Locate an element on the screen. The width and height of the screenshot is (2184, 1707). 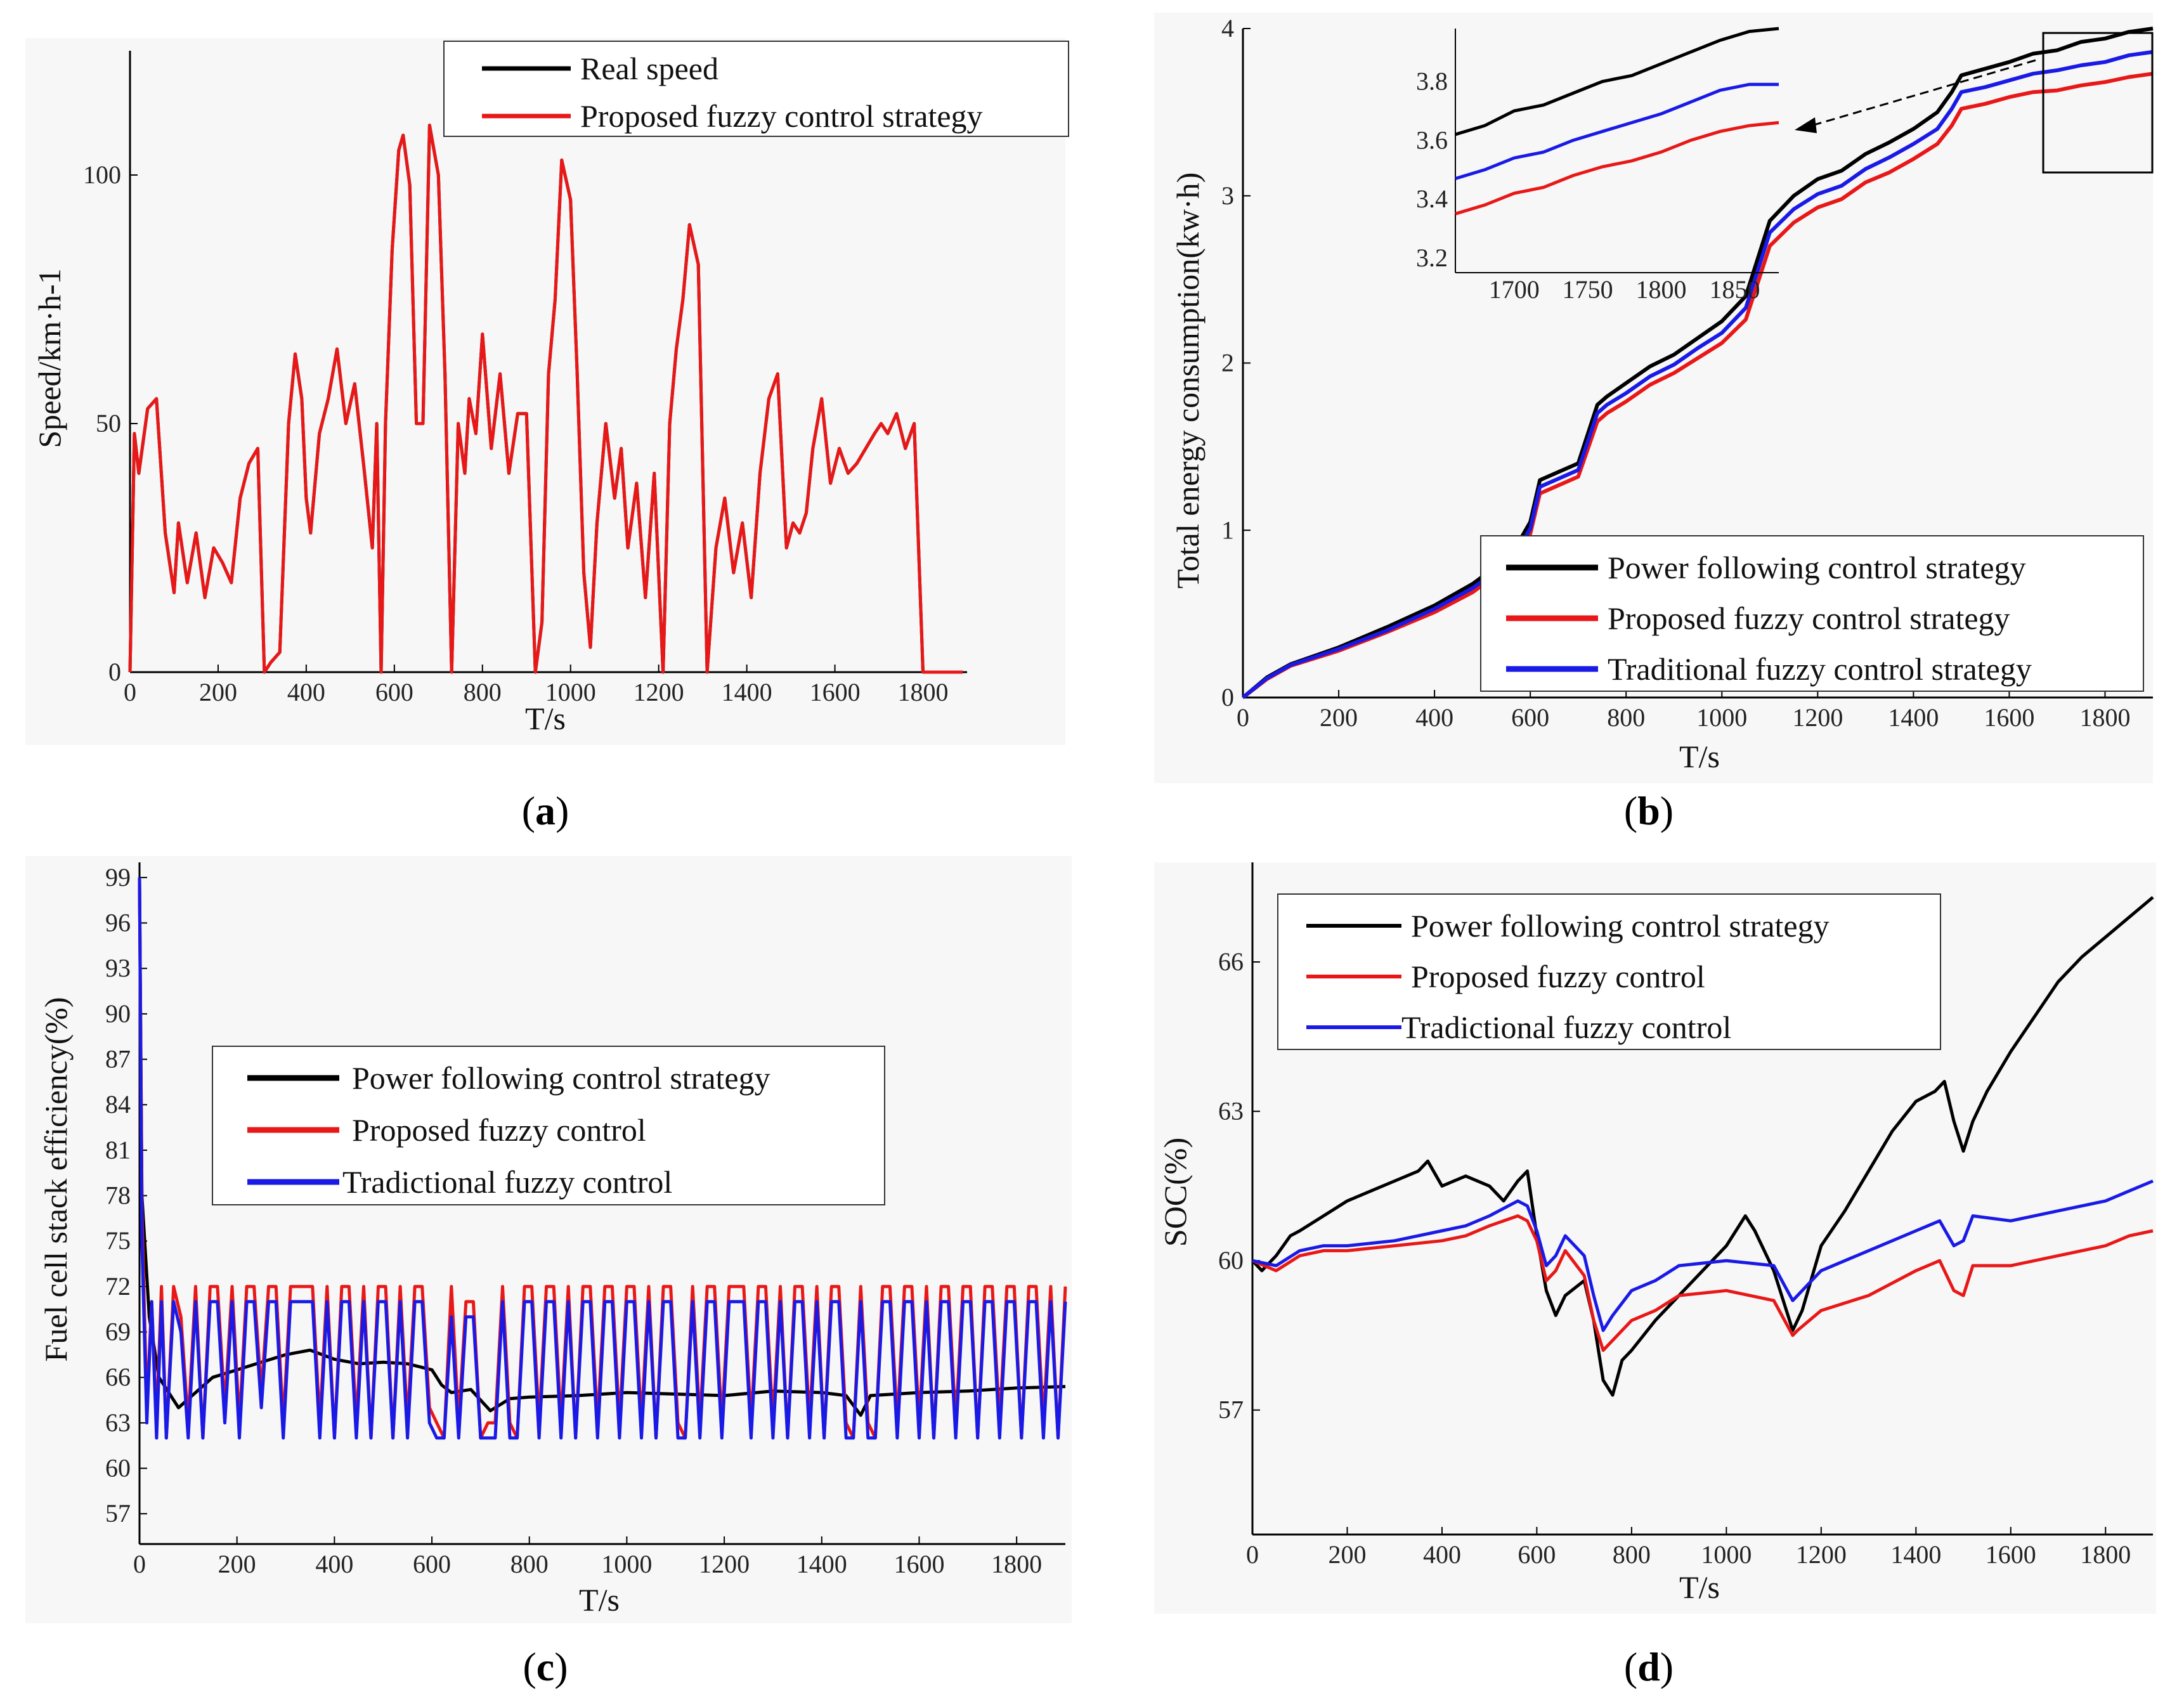
inset-x-tick-label: 1700 is located at coordinates (1514, 289).